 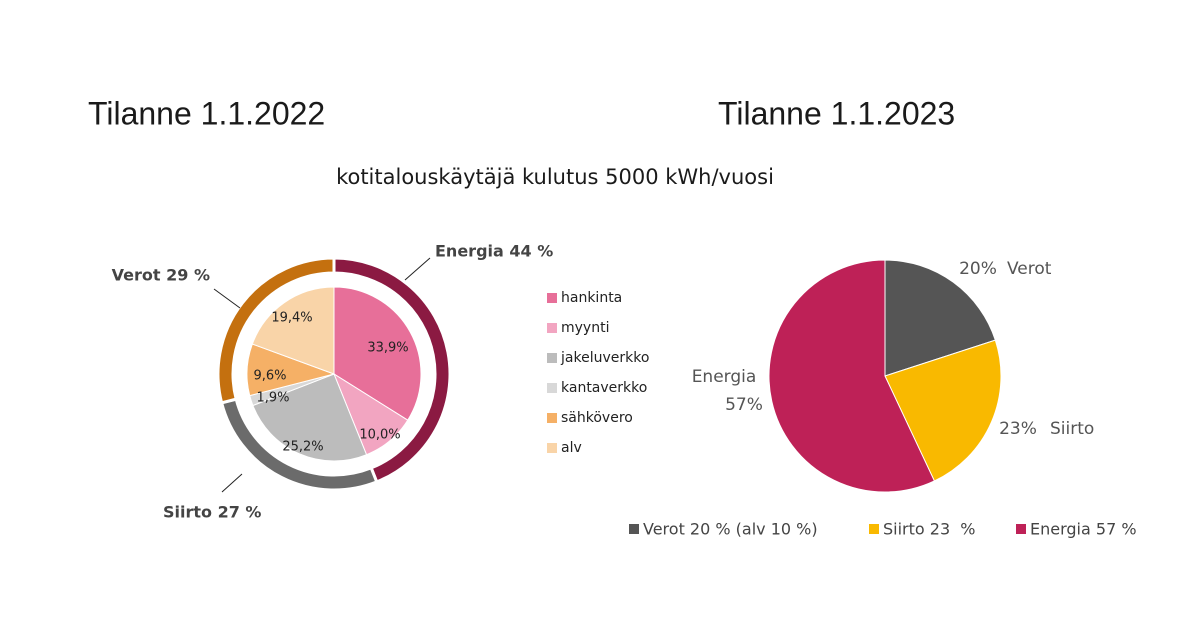 What do you see at coordinates (585, 328) in the screenshot?
I see `legend-label: myynti` at bounding box center [585, 328].